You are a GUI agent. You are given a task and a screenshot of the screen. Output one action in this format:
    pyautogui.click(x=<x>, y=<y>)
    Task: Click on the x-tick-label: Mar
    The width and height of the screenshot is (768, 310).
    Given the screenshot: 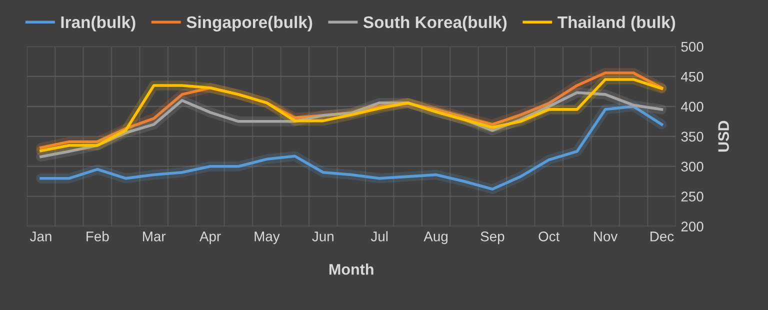 What is the action you would take?
    pyautogui.click(x=154, y=237)
    